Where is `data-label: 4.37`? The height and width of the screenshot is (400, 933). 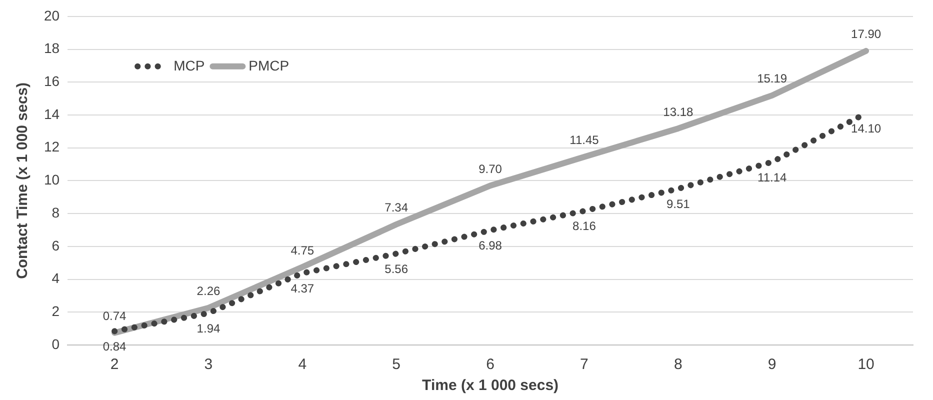
data-label: 4.37 is located at coordinates (302, 289).